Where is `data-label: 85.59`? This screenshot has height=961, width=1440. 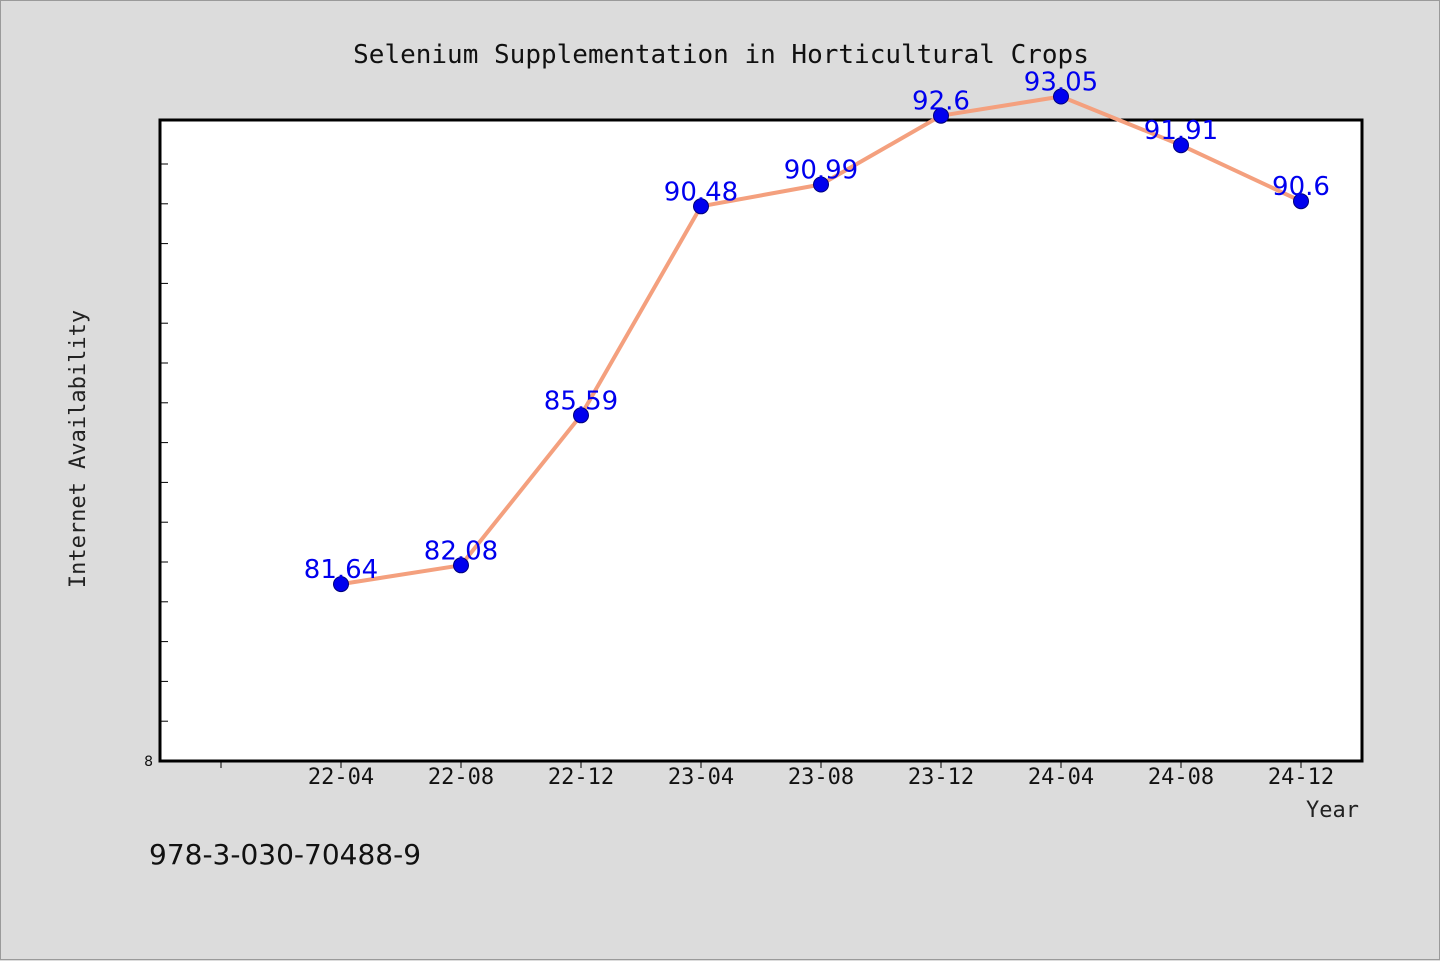 data-label: 85.59 is located at coordinates (581, 401).